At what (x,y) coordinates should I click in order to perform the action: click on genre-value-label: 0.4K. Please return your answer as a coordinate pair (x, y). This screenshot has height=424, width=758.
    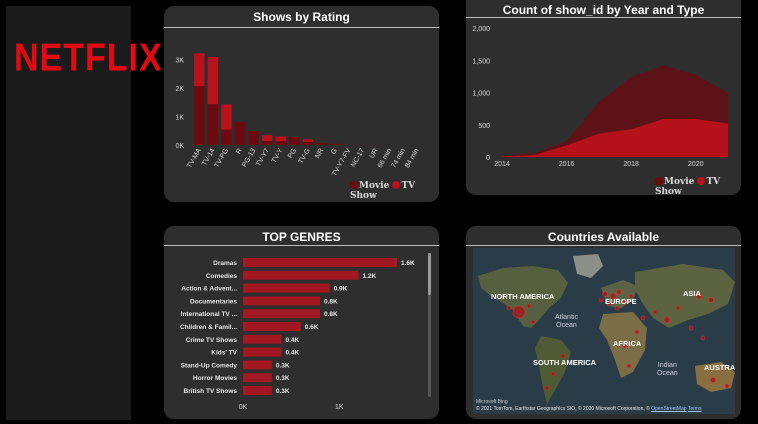
    Looking at the image, I should click on (293, 353).